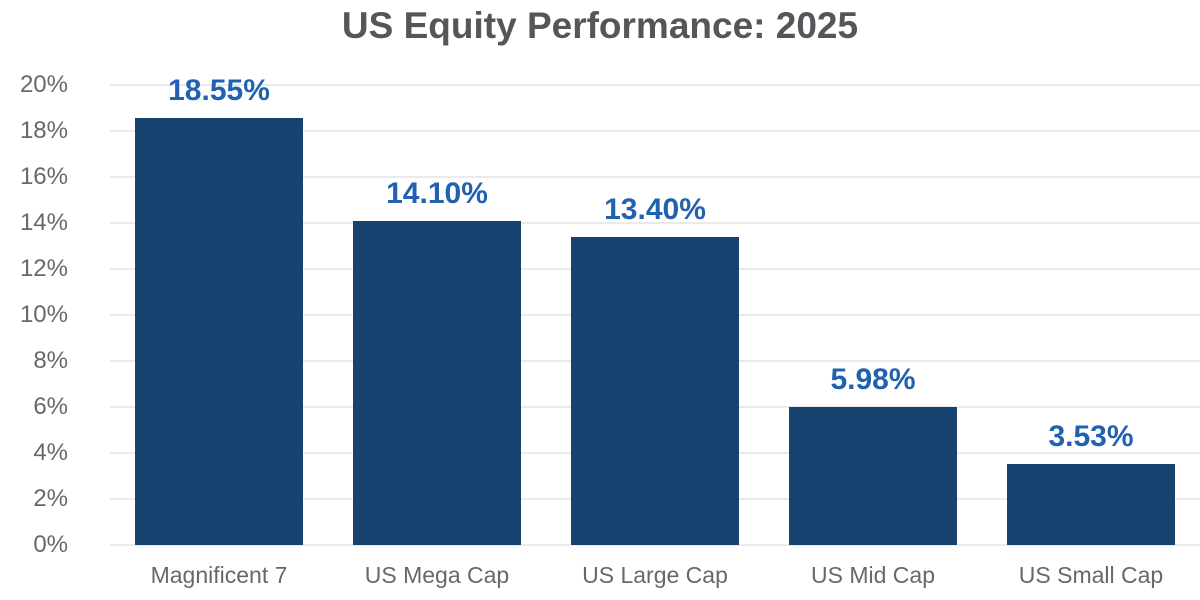 The image size is (1200, 600). What do you see at coordinates (437, 575) in the screenshot?
I see `x-tick-label: US Mega Cap` at bounding box center [437, 575].